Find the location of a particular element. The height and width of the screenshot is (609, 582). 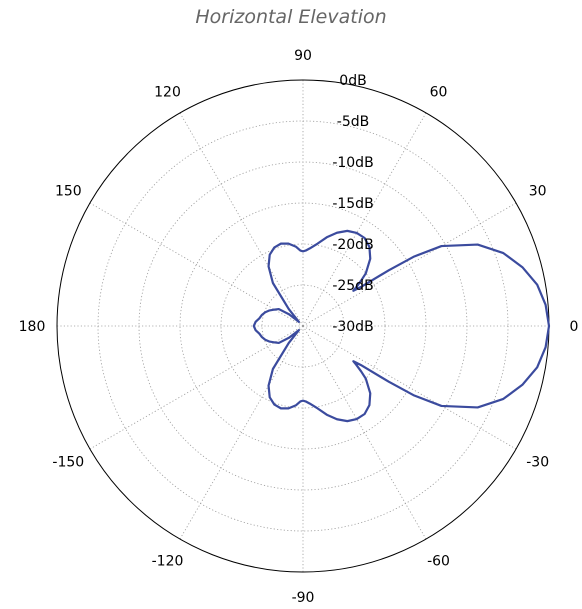

chart-title: Horizontal Elevation is located at coordinates (291, 17).